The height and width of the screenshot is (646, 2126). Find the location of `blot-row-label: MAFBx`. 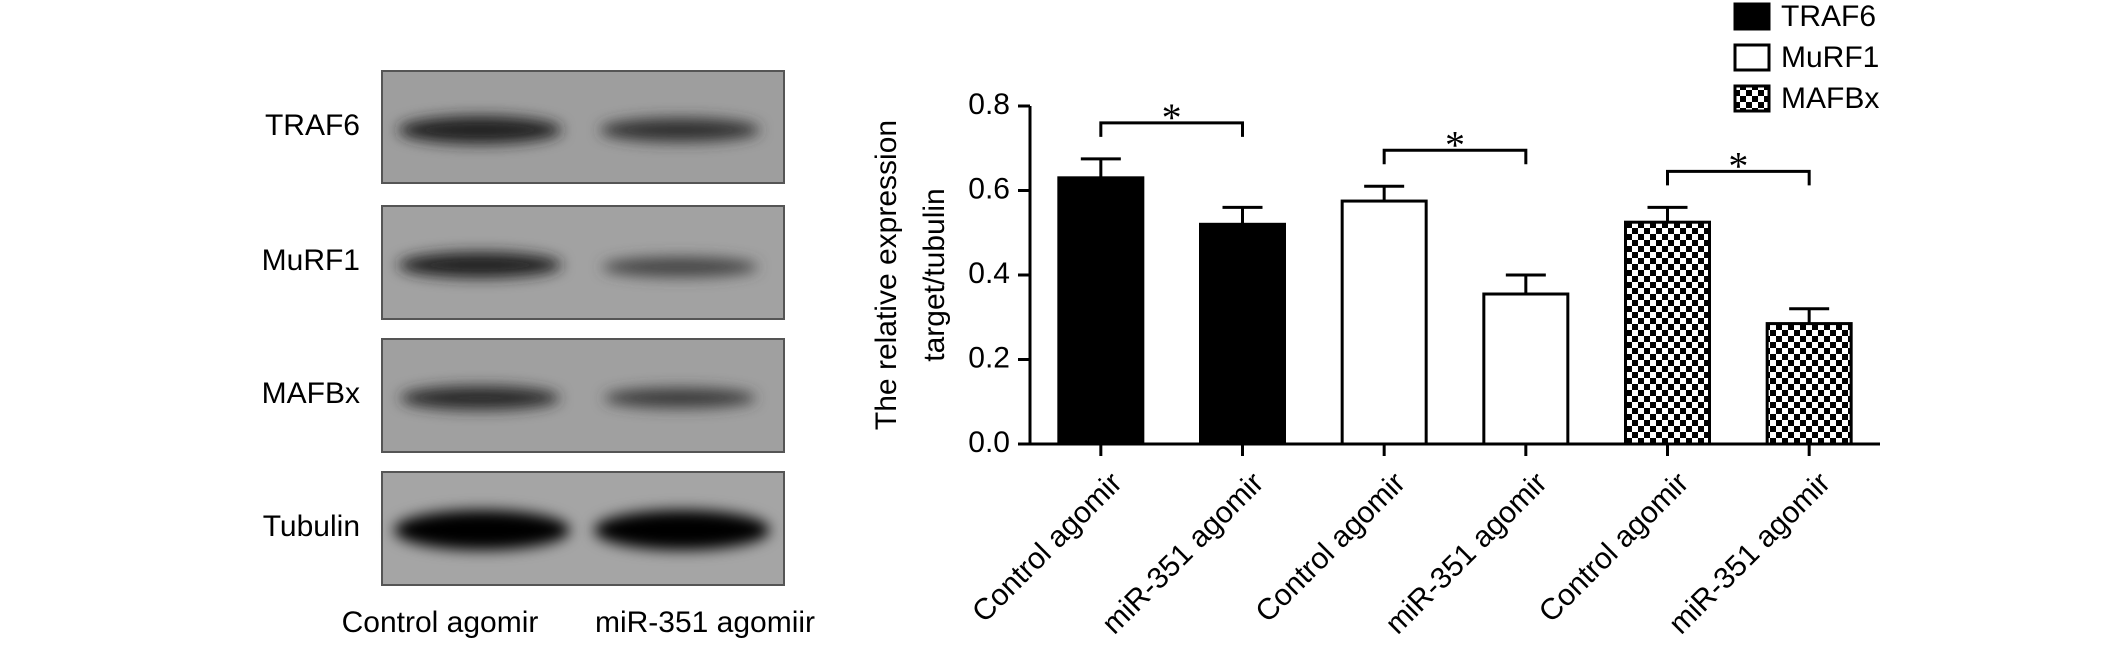

blot-row-label: MAFBx is located at coordinates (311, 393).